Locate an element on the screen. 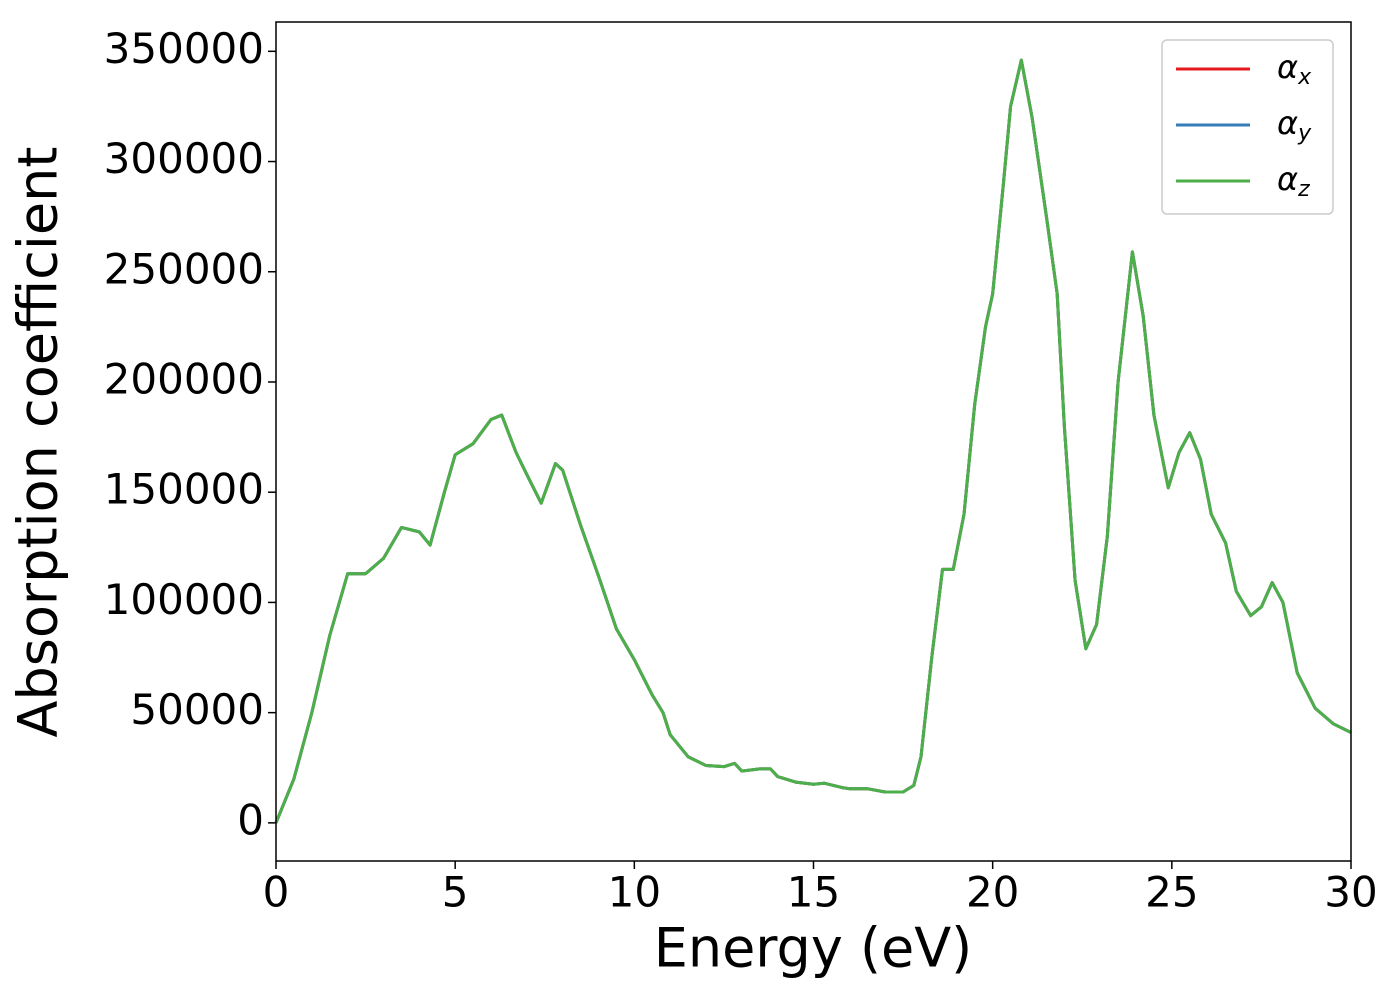 The image size is (1400, 1000). x-tick-label: 0 is located at coordinates (276, 892).